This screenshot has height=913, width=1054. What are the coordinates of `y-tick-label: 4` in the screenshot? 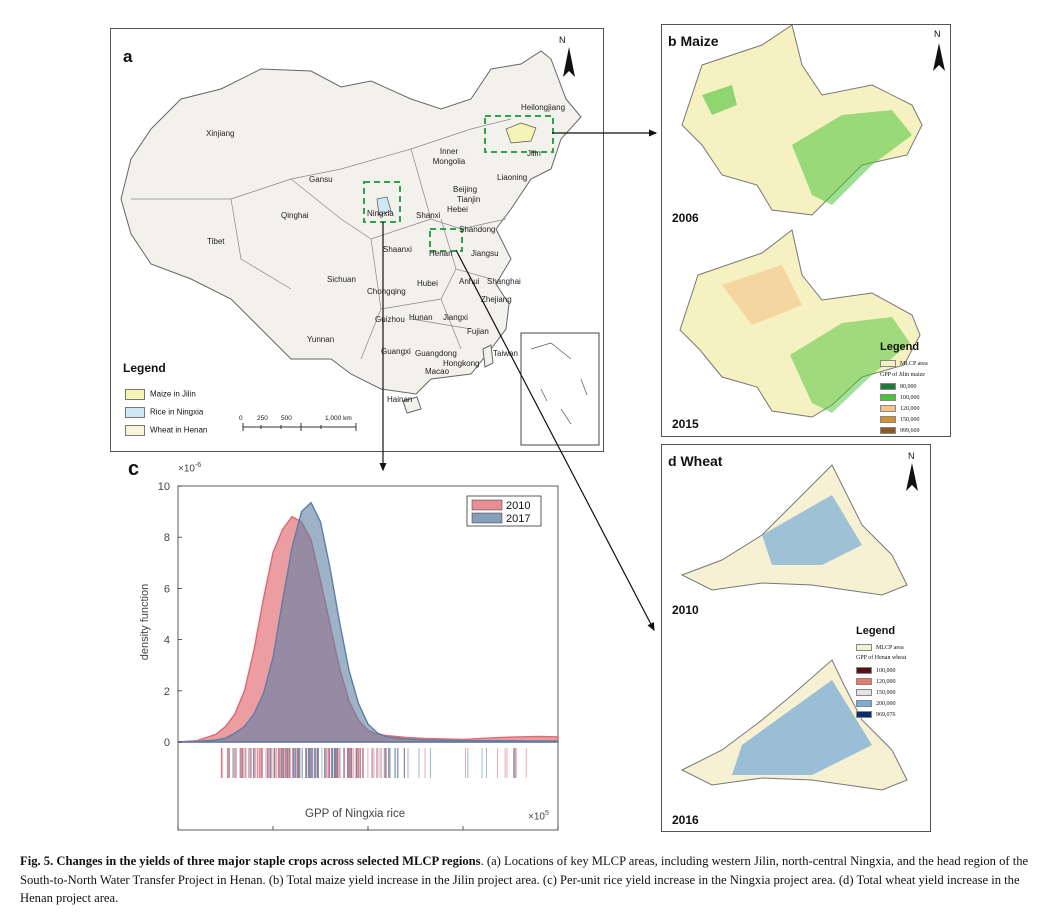 It's located at (167, 641).